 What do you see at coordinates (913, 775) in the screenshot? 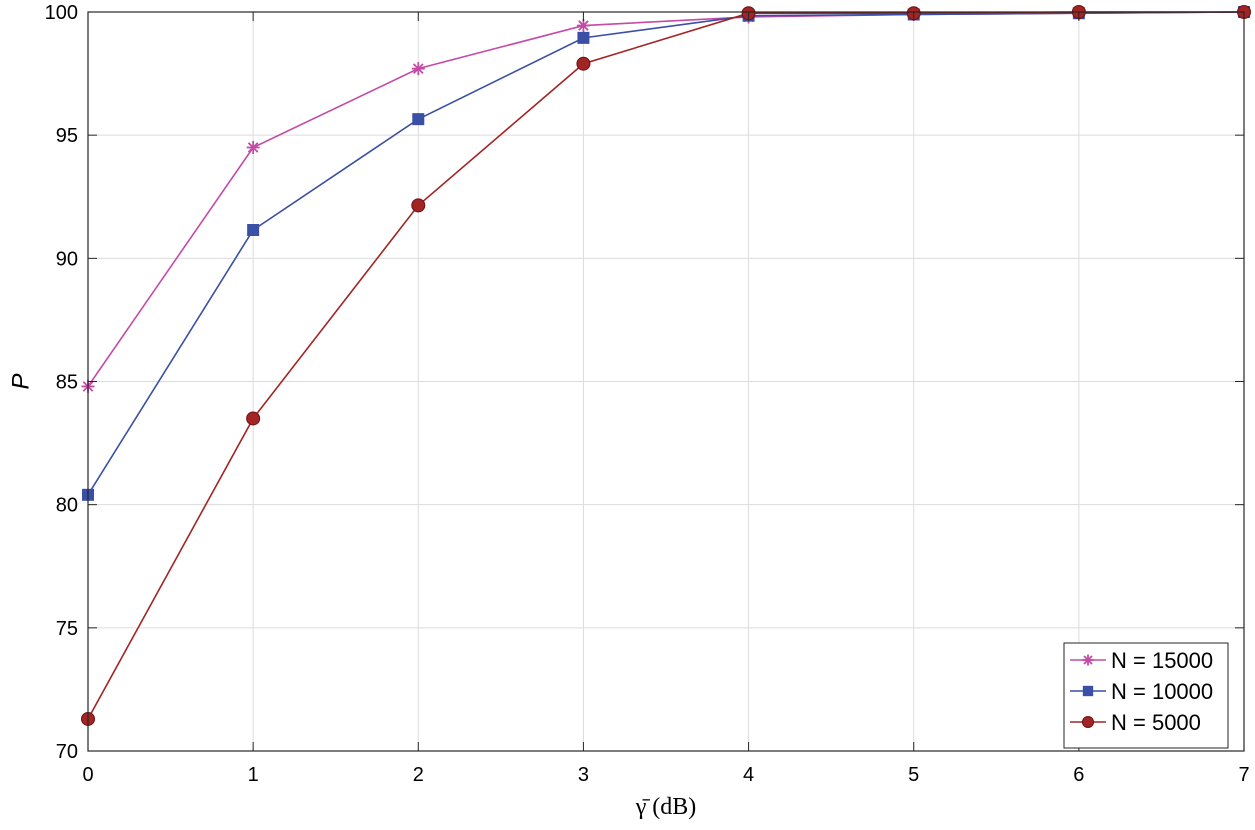
I see `x-tick-label: 5` at bounding box center [913, 775].